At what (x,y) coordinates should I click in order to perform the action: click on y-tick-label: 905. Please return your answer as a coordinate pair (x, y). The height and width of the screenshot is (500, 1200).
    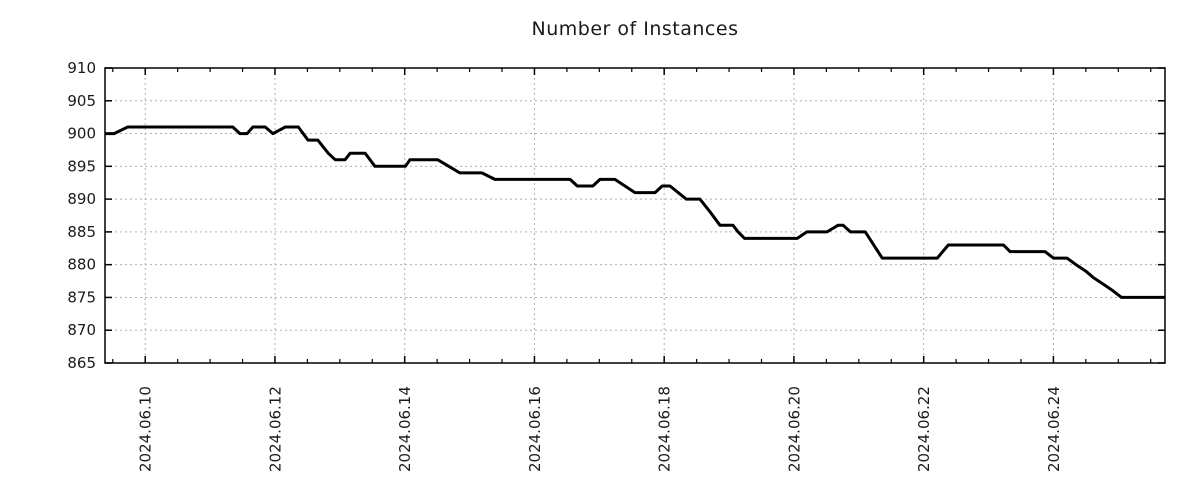
    Looking at the image, I should click on (81, 101).